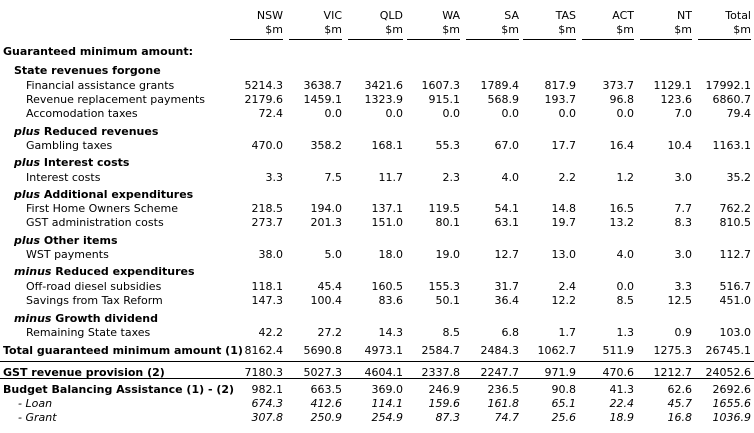  I want to click on cell-qld: 18.0, so click(391, 254).